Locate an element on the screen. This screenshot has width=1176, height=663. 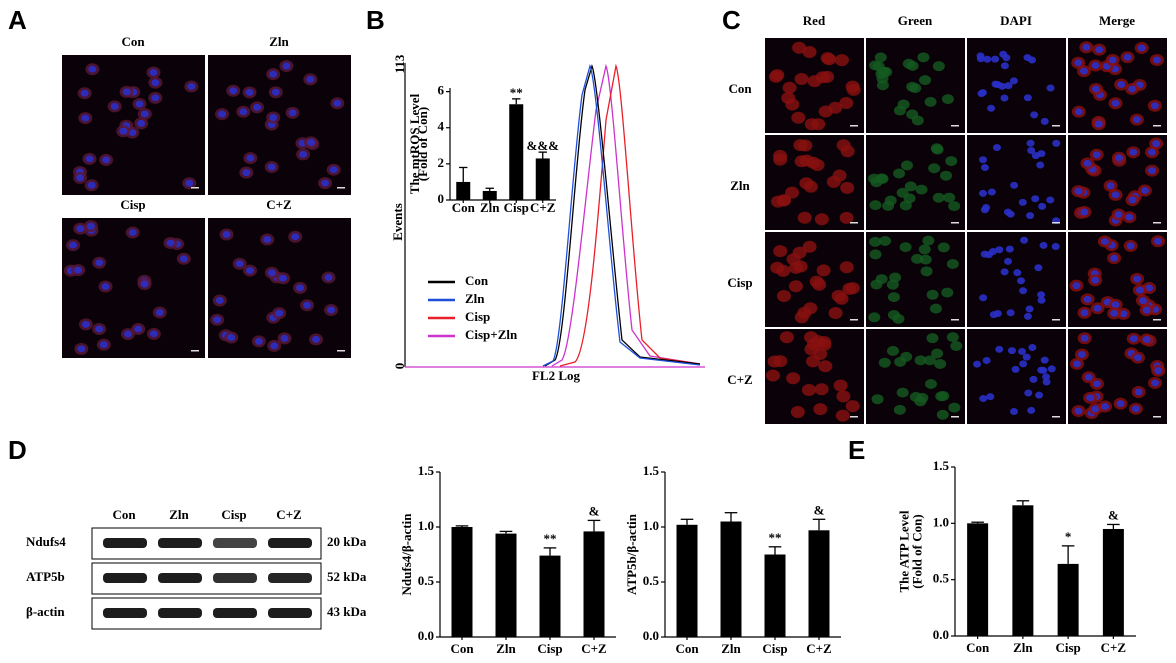
y-tick-label: 1.5 is located at coordinates (941, 465).